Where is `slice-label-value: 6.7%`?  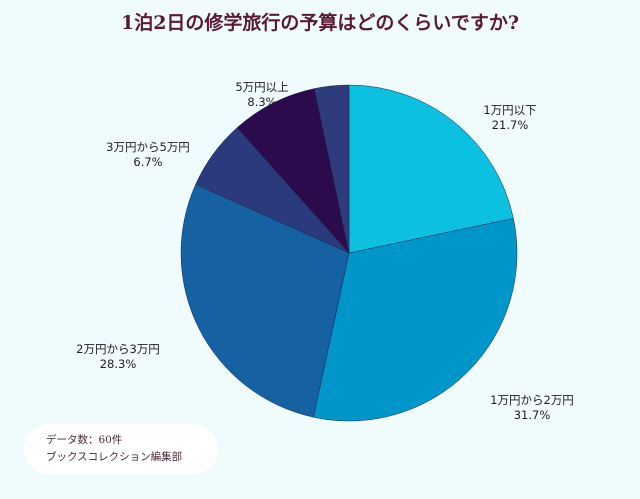 slice-label-value: 6.7% is located at coordinates (148, 162).